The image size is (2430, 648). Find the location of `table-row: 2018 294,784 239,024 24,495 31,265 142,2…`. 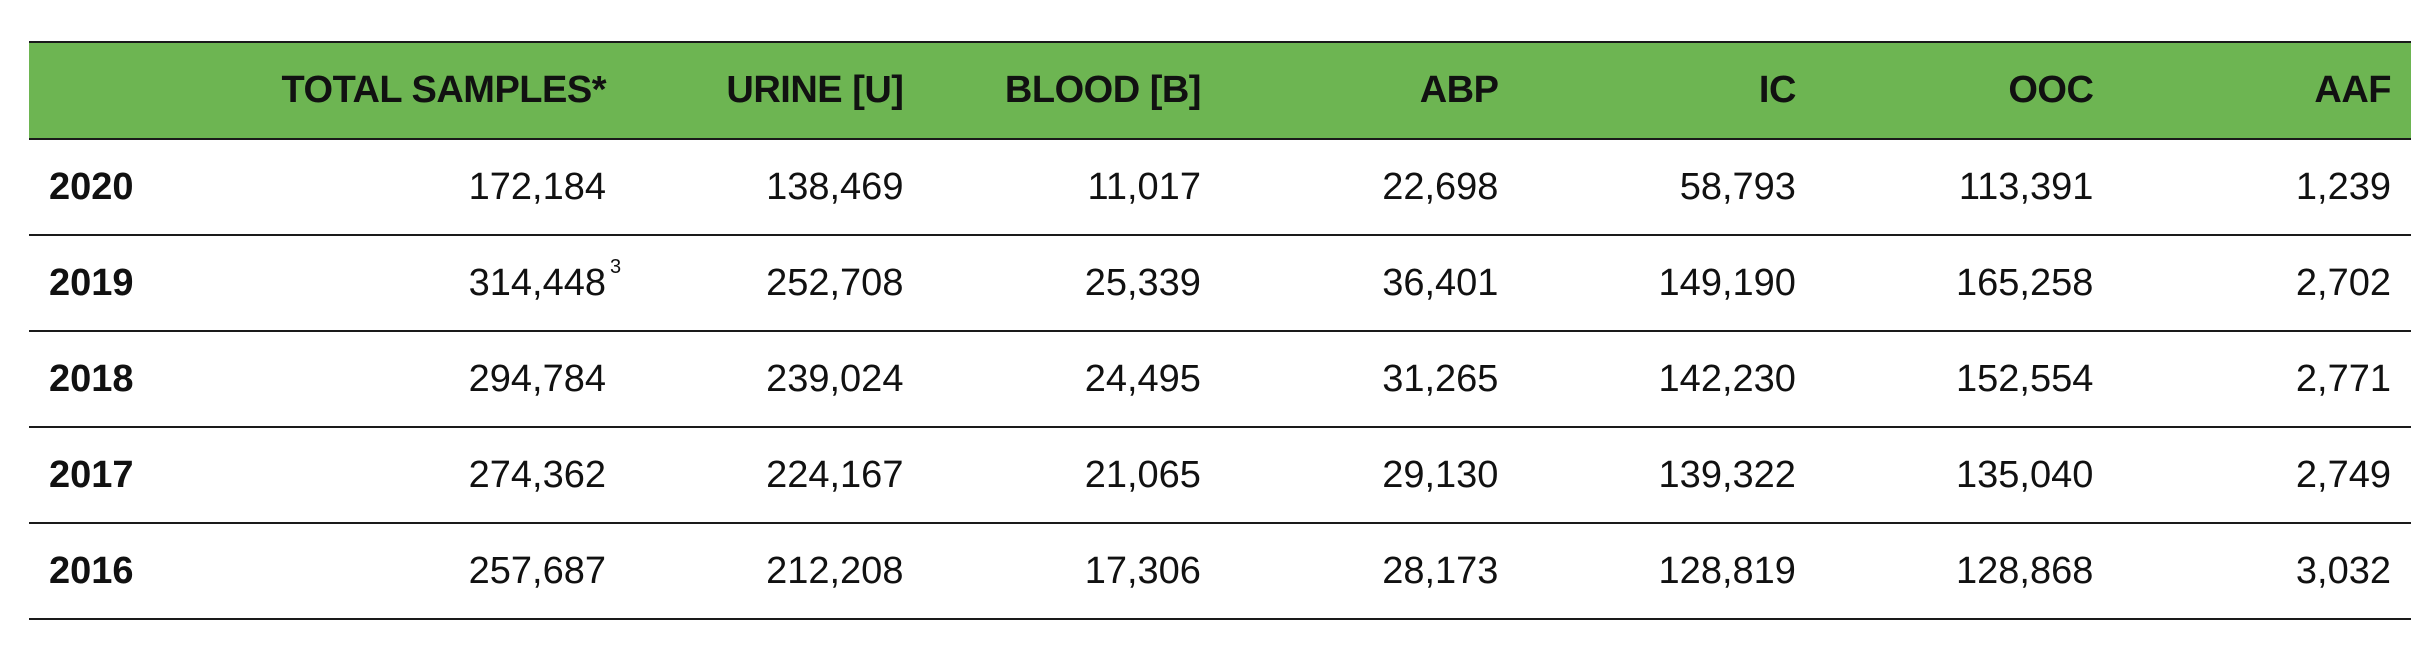

table-row: 2018 294,784 239,024 24,495 31,265 142,2… is located at coordinates (1220, 379).